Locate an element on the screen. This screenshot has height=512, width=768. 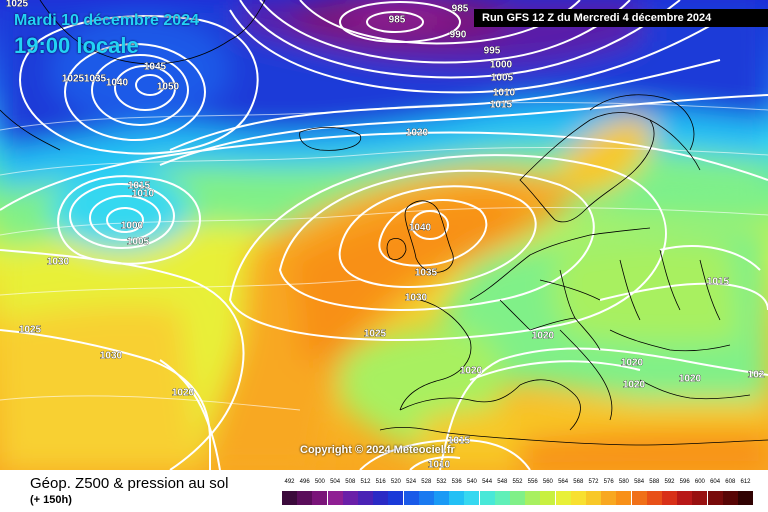
scale-label: 576 is located at coordinates (608, 482).